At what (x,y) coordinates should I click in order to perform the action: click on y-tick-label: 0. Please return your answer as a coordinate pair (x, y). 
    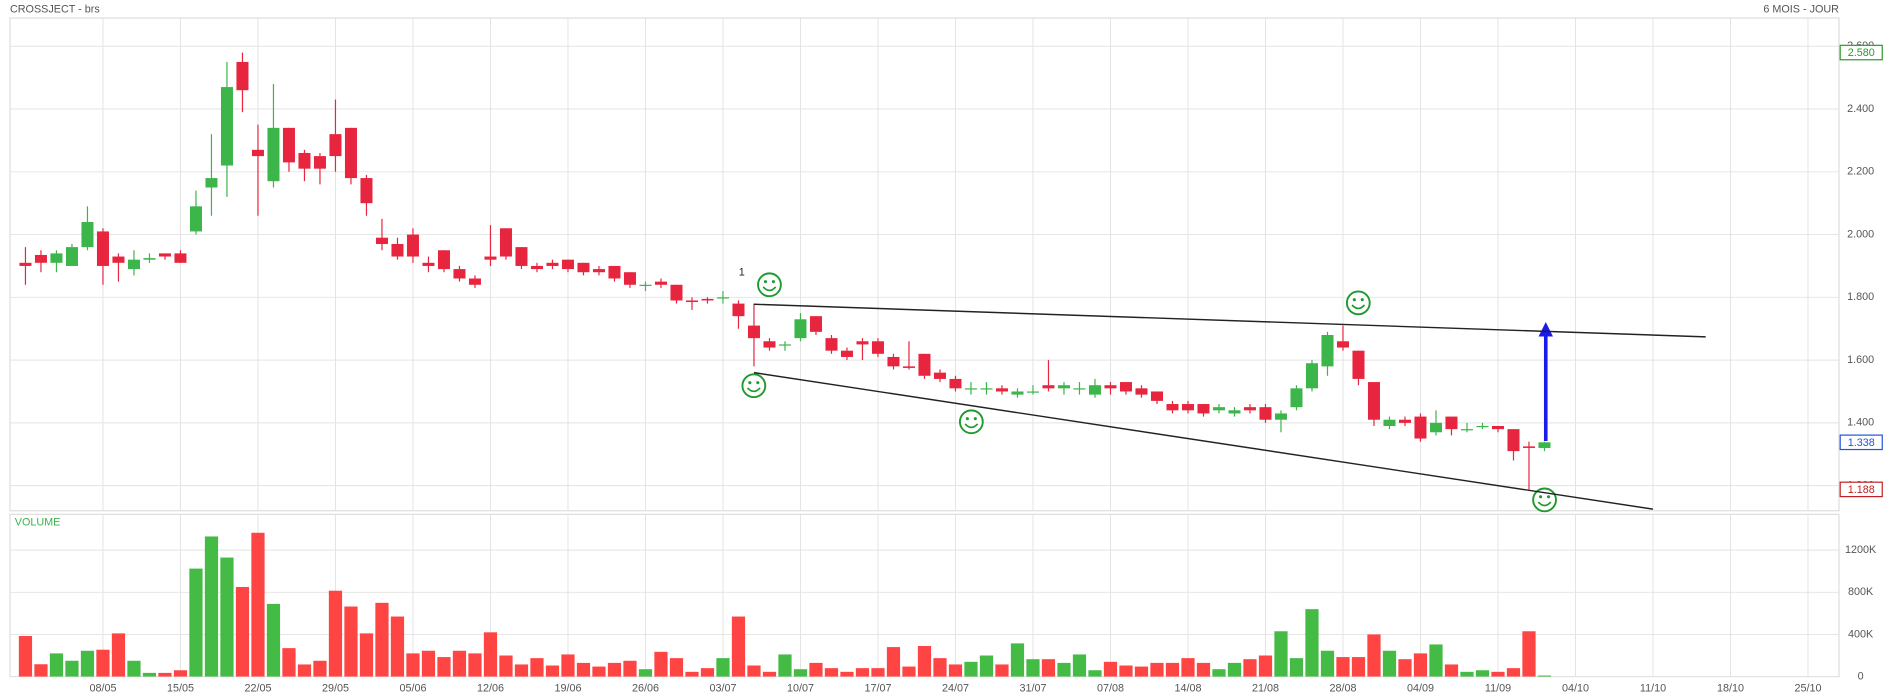
    Looking at the image, I should click on (1861, 676).